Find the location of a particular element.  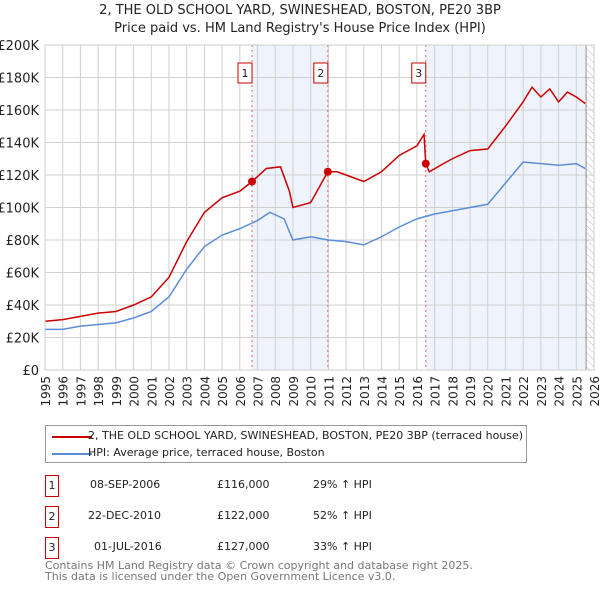

transaction-number: 2 is located at coordinates (52, 517).